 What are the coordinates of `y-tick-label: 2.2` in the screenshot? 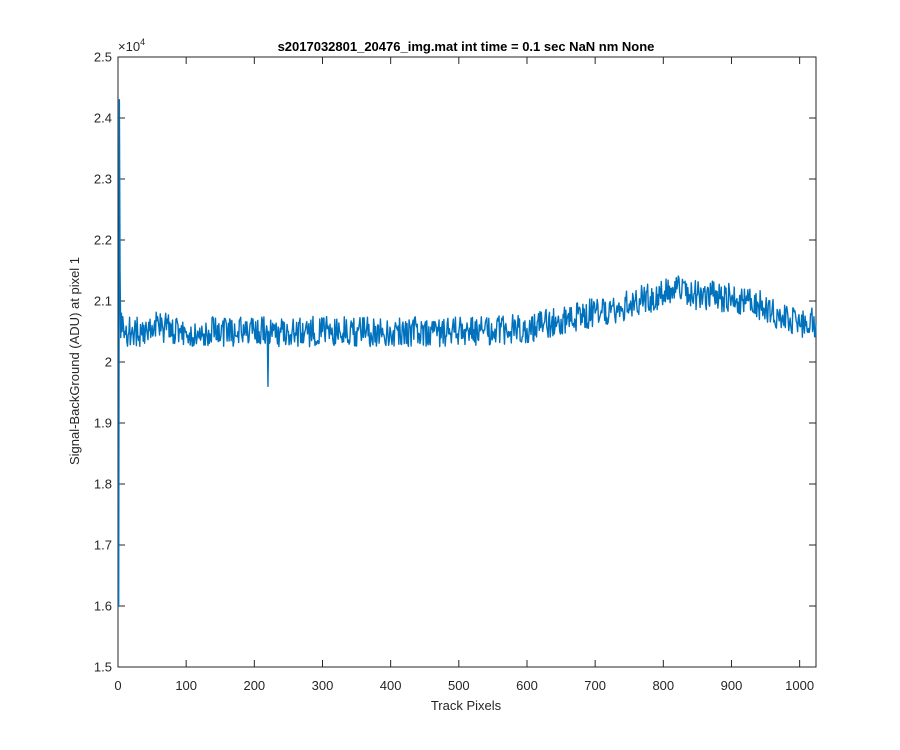 It's located at (103, 240).